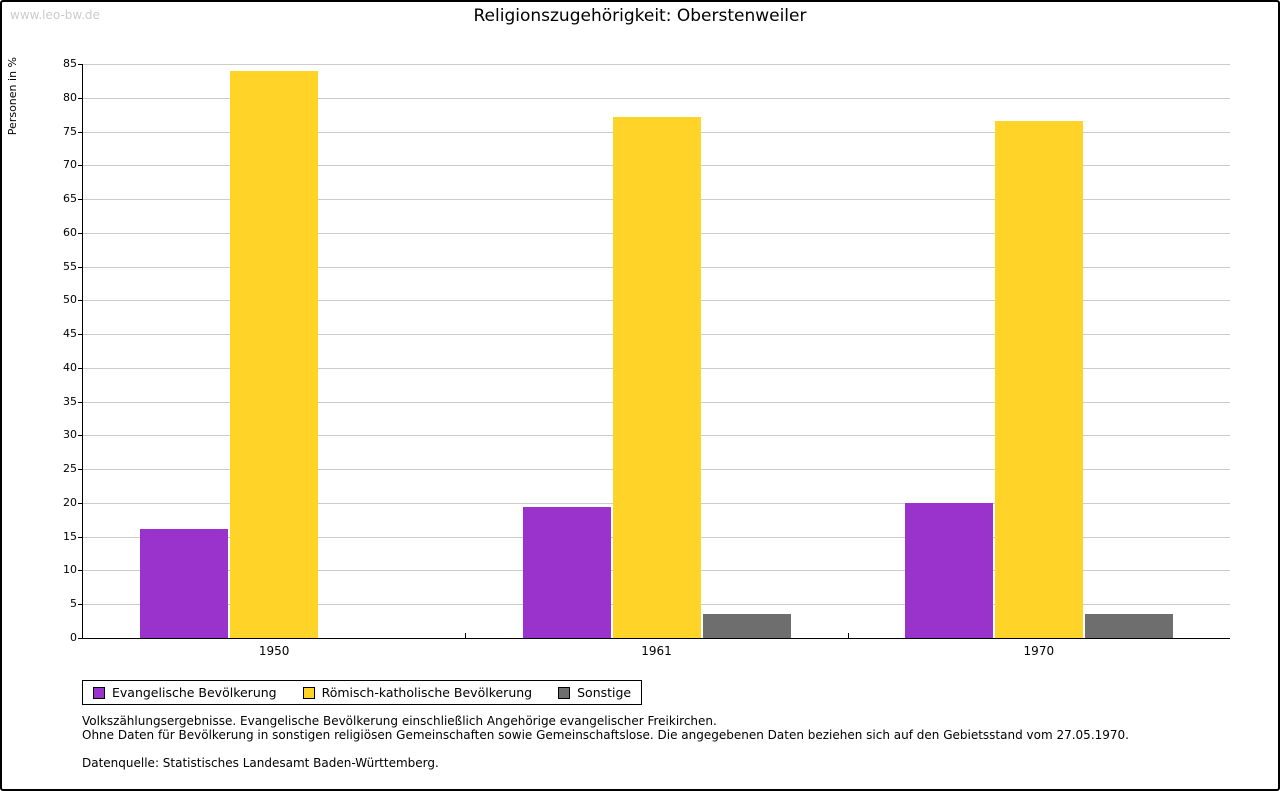 This screenshot has height=791, width=1280. Describe the element at coordinates (70, 97) in the screenshot. I see `y-tick-label: 80` at that location.